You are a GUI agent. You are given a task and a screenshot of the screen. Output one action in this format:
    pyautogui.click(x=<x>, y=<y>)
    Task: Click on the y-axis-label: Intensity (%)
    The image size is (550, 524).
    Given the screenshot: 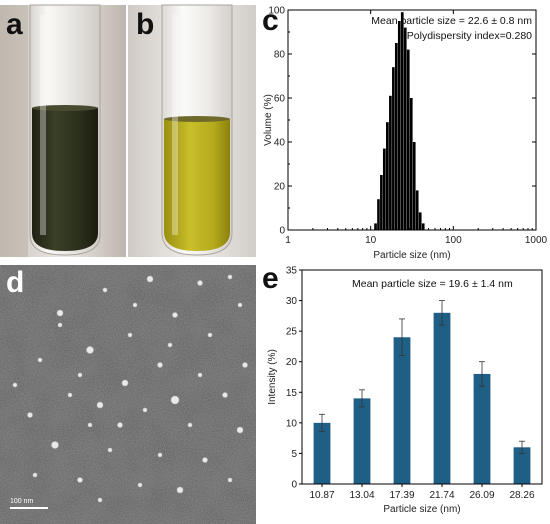 What is the action you would take?
    pyautogui.click(x=272, y=377)
    